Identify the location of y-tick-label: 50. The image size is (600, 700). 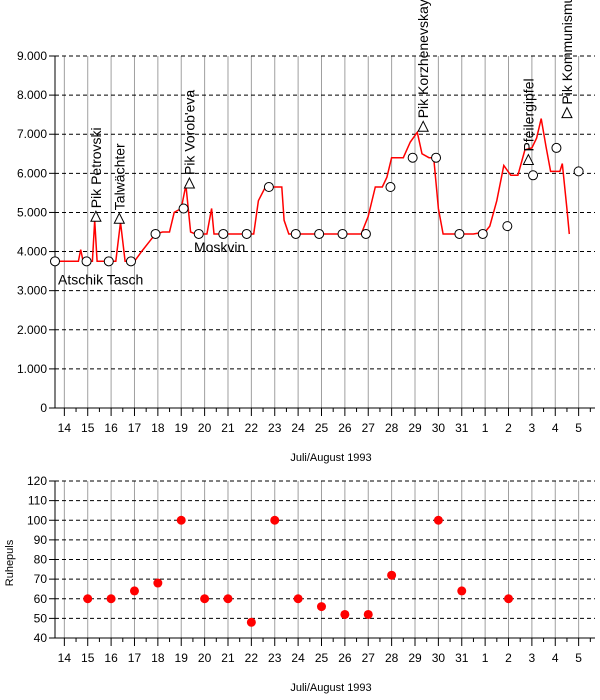
(41, 618).